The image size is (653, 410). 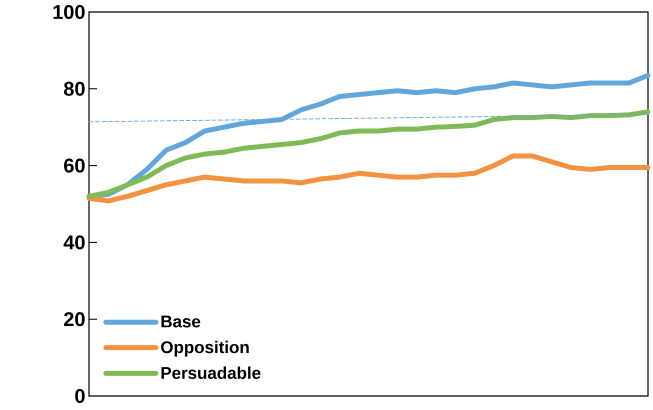 I want to click on y-tick-label: 100, so click(x=69, y=12).